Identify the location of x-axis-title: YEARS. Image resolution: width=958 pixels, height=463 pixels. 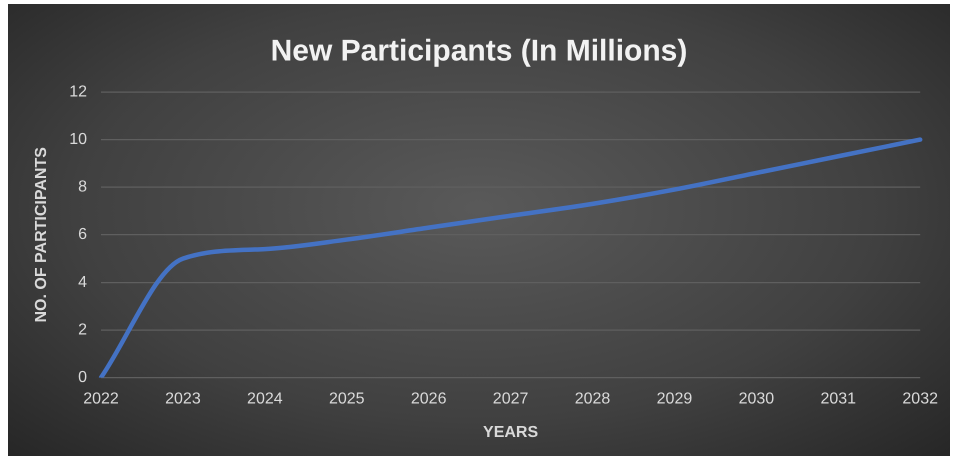
(510, 432).